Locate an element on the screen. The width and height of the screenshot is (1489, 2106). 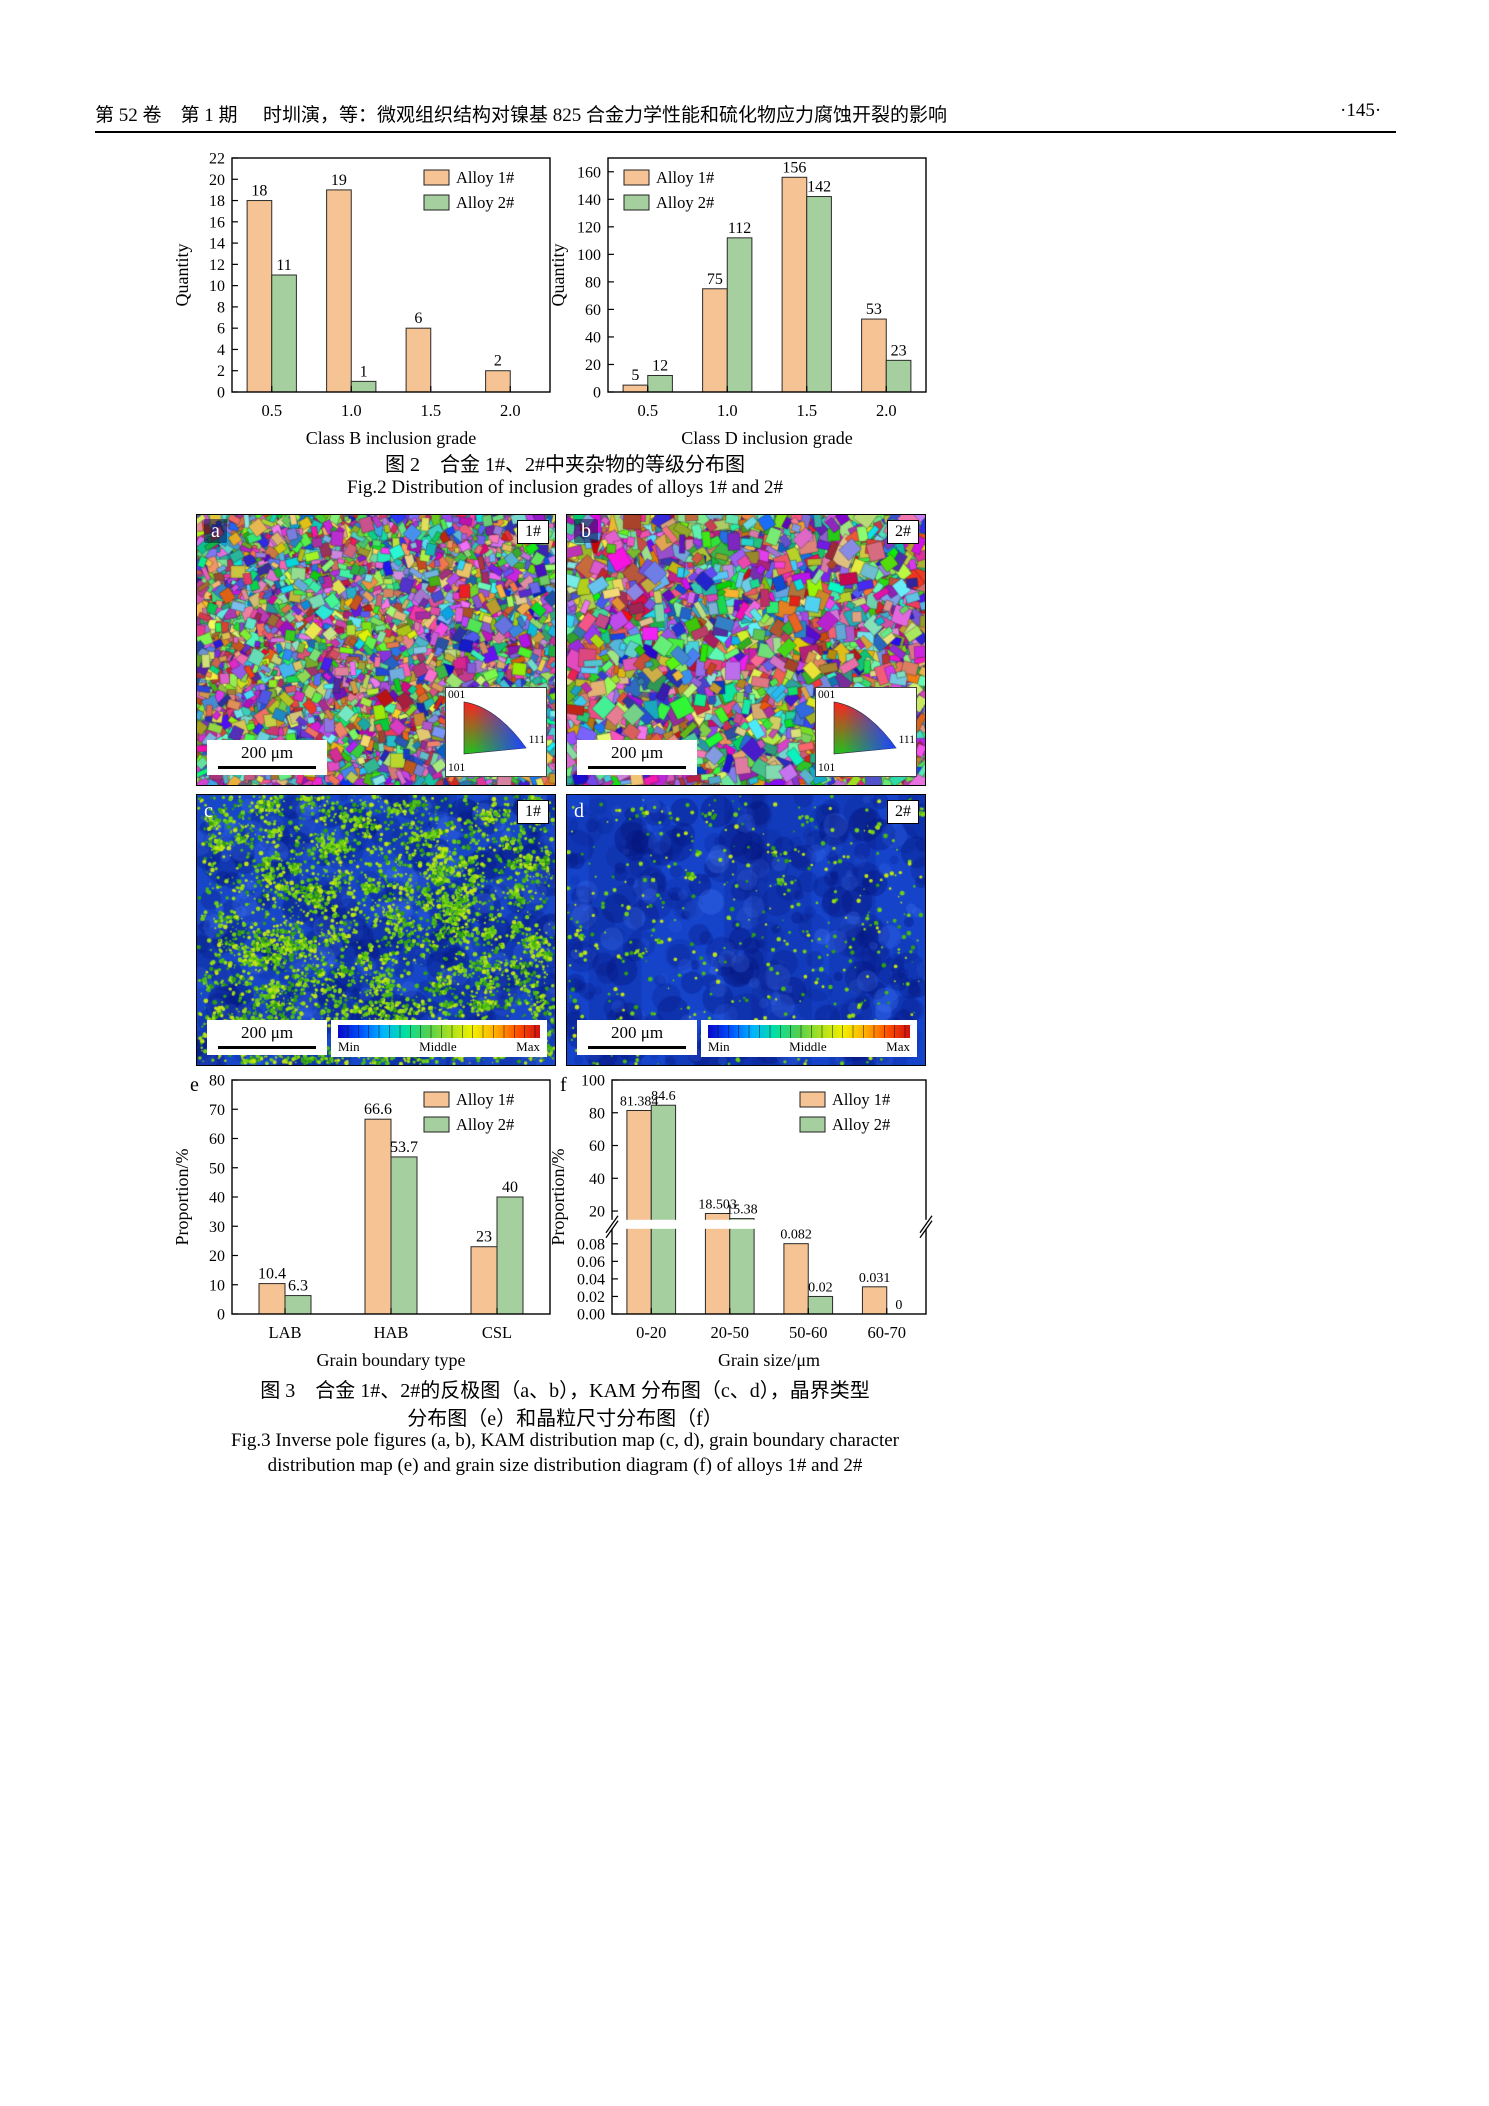
svg-text: 10 is located at coordinates (217, 286).